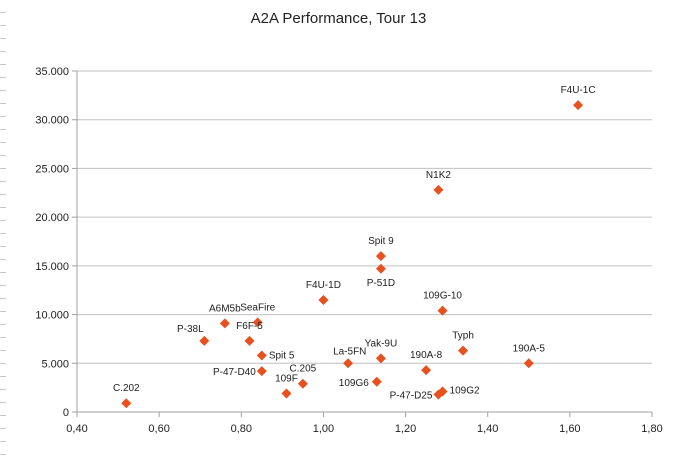  I want to click on data-point-label: 109G-10, so click(442, 296).